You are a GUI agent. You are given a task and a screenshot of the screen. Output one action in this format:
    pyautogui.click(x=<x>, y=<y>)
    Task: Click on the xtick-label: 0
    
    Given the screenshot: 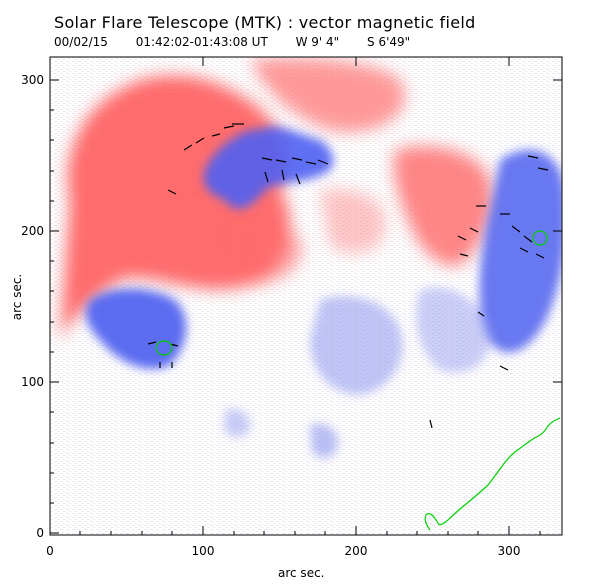 What is the action you would take?
    pyautogui.click(x=50, y=551)
    